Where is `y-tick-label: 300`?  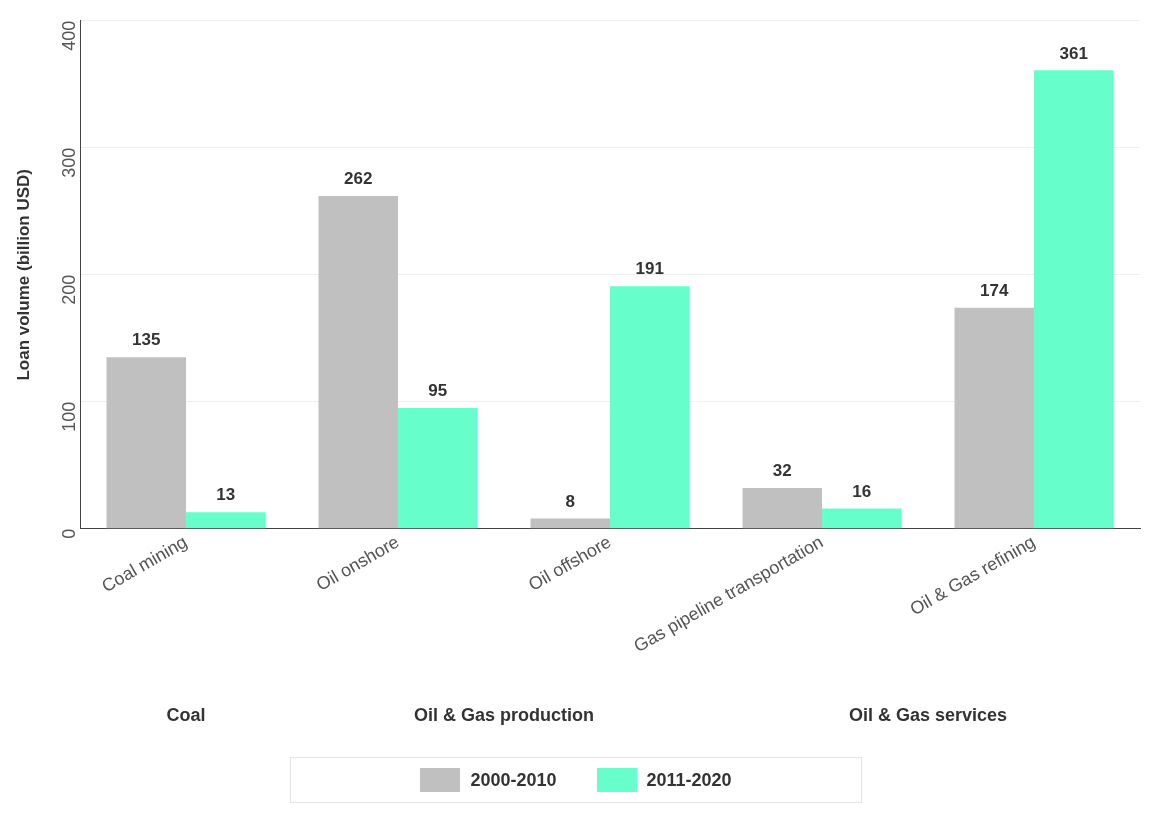
y-tick-label: 300 is located at coordinates (68, 162).